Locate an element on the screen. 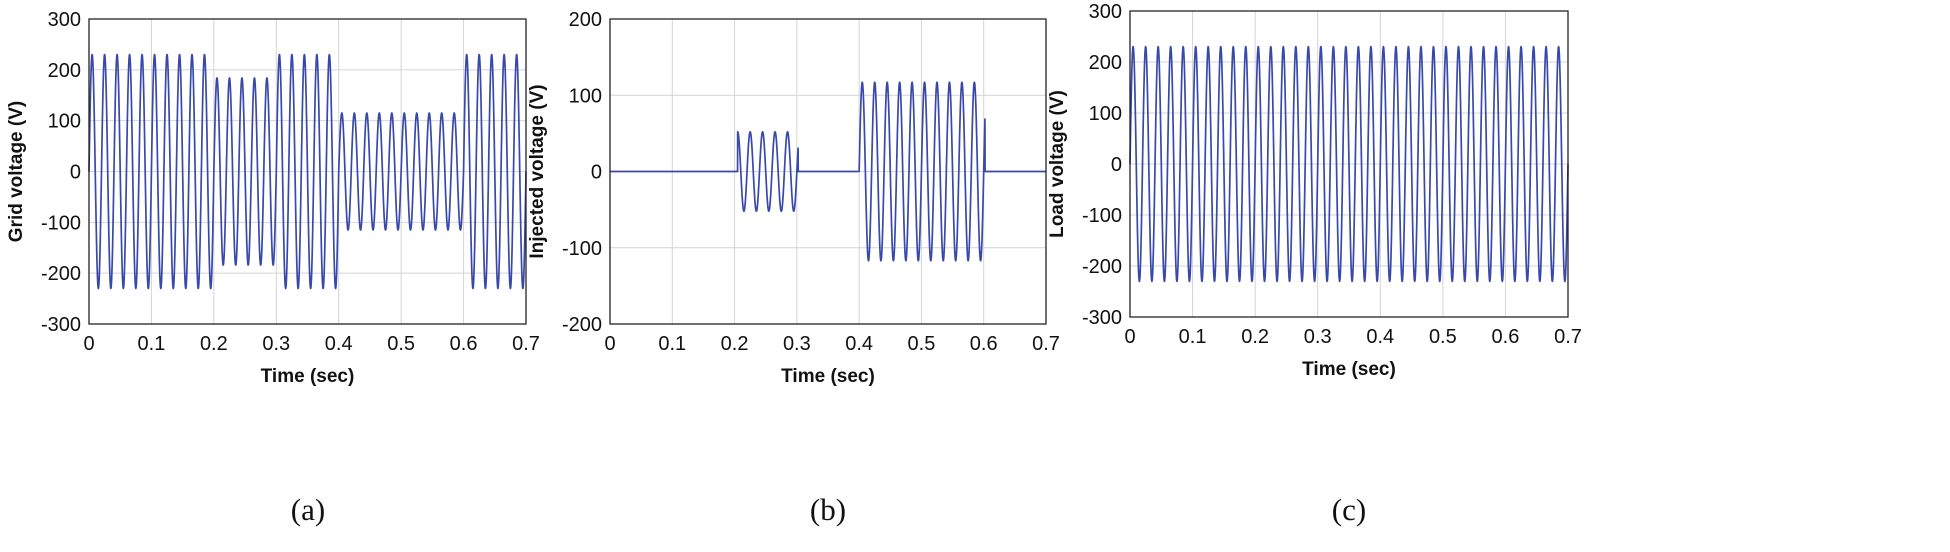  grid-voltage-trace is located at coordinates (307, 171).